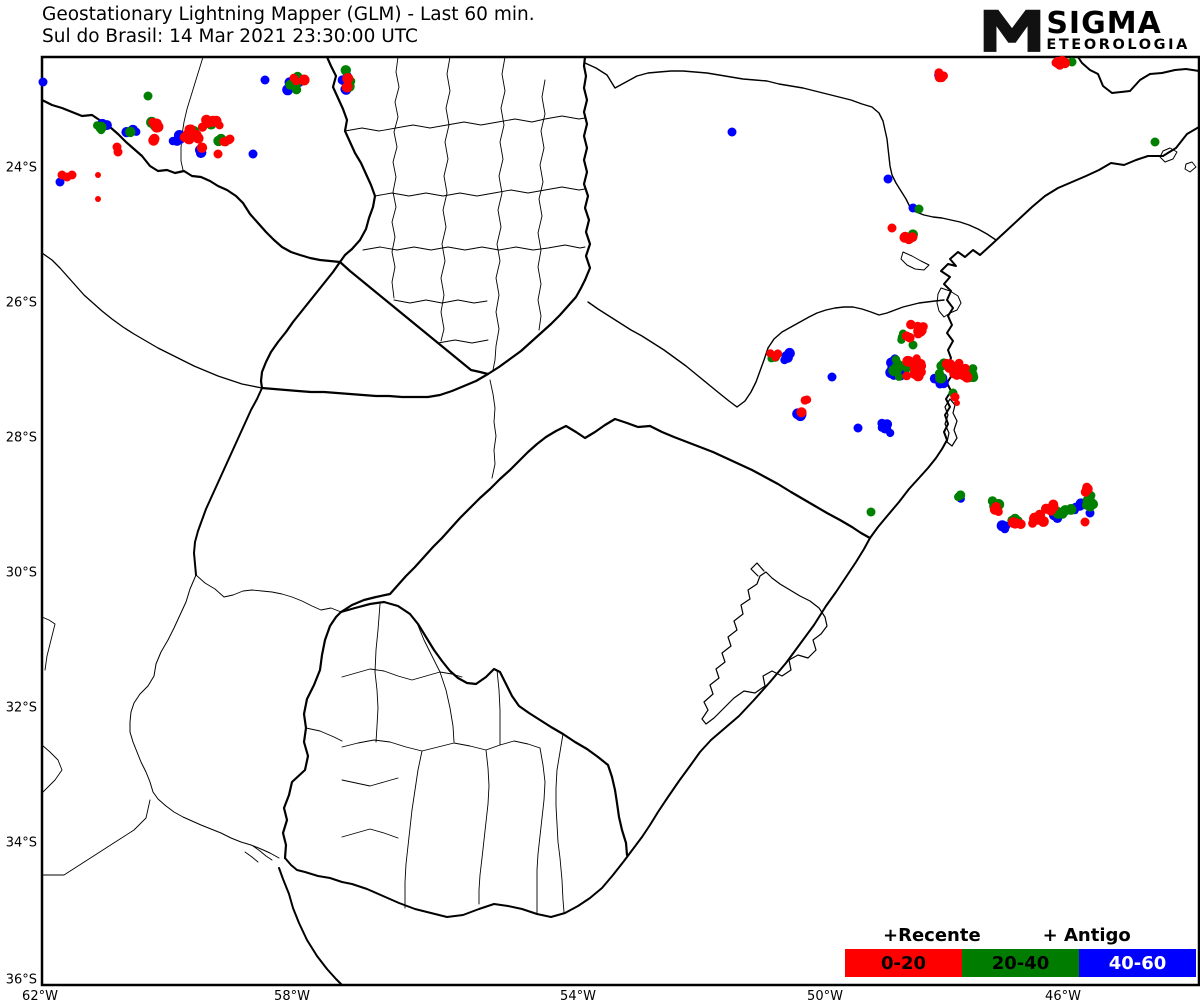 The width and height of the screenshot is (1200, 1008). Describe the element at coordinates (21, 708) in the screenshot. I see `lat-tick-32°S: 32°S` at that location.